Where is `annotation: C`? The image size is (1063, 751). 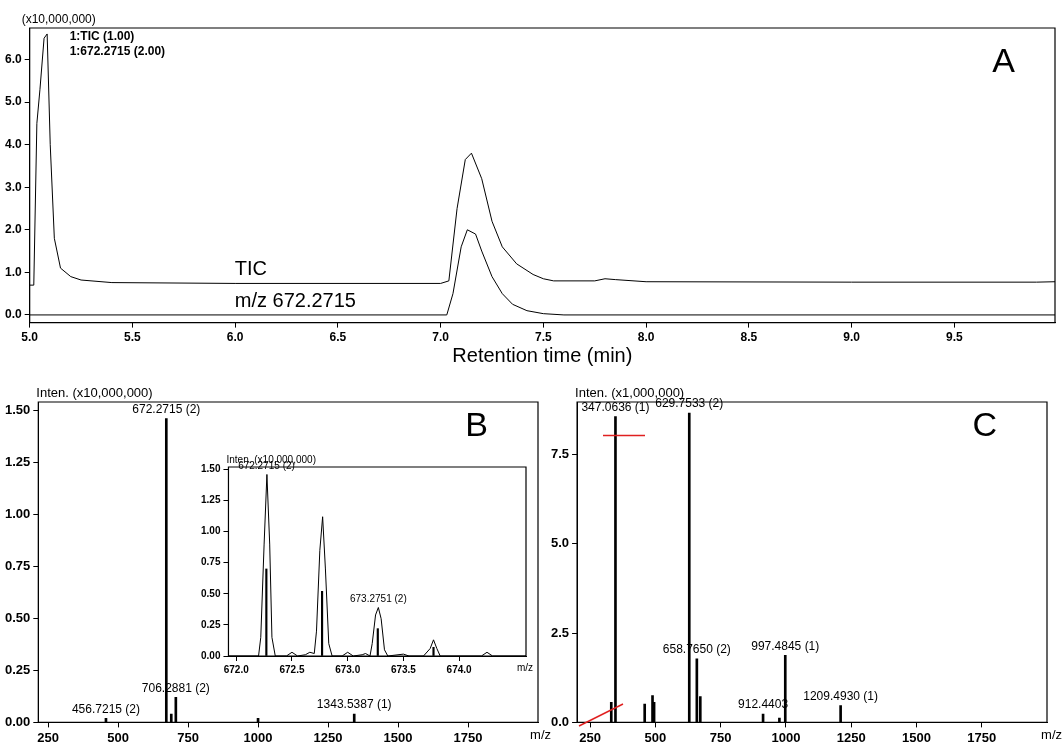
annotation: C is located at coordinates (984, 424).